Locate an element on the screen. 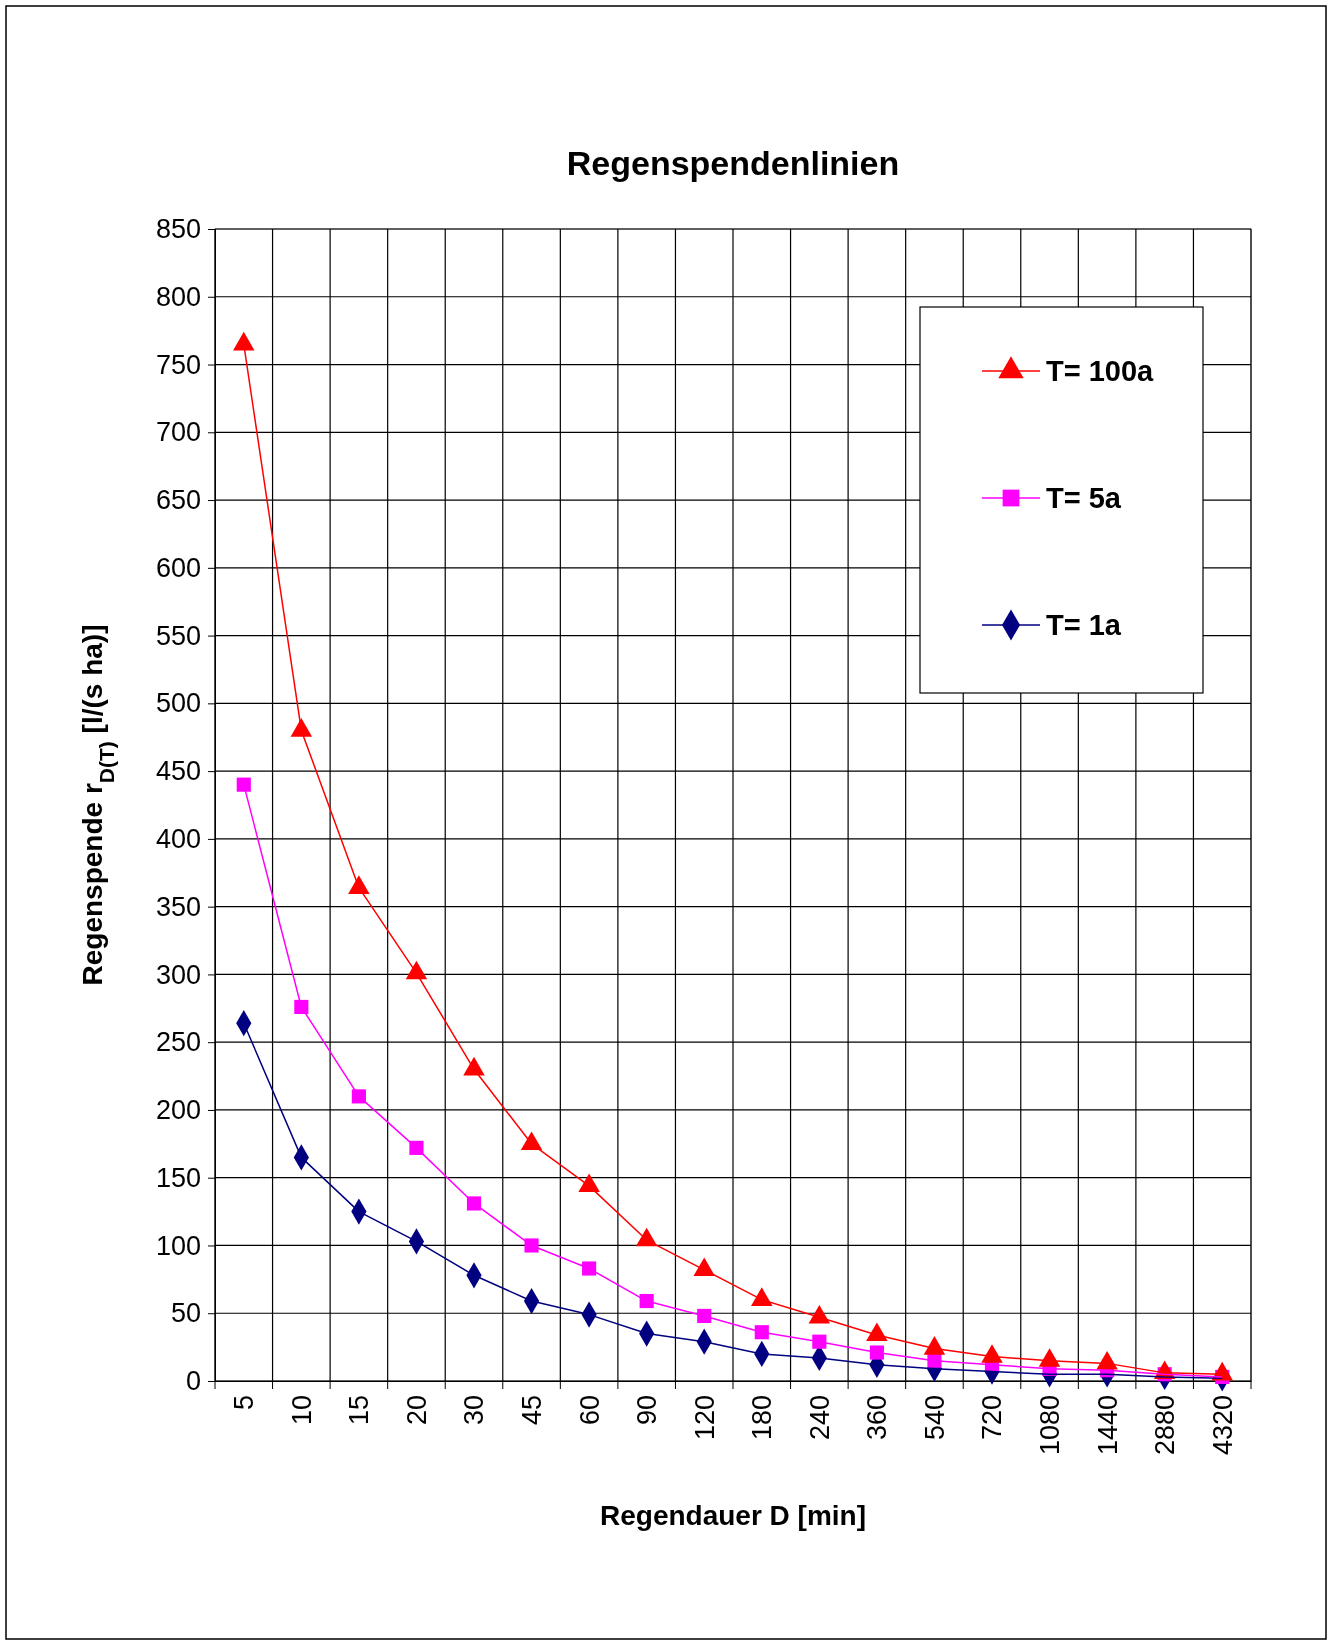 The height and width of the screenshot is (1645, 1332). x-axis-title: Regendauer D [min] is located at coordinates (733, 1515).